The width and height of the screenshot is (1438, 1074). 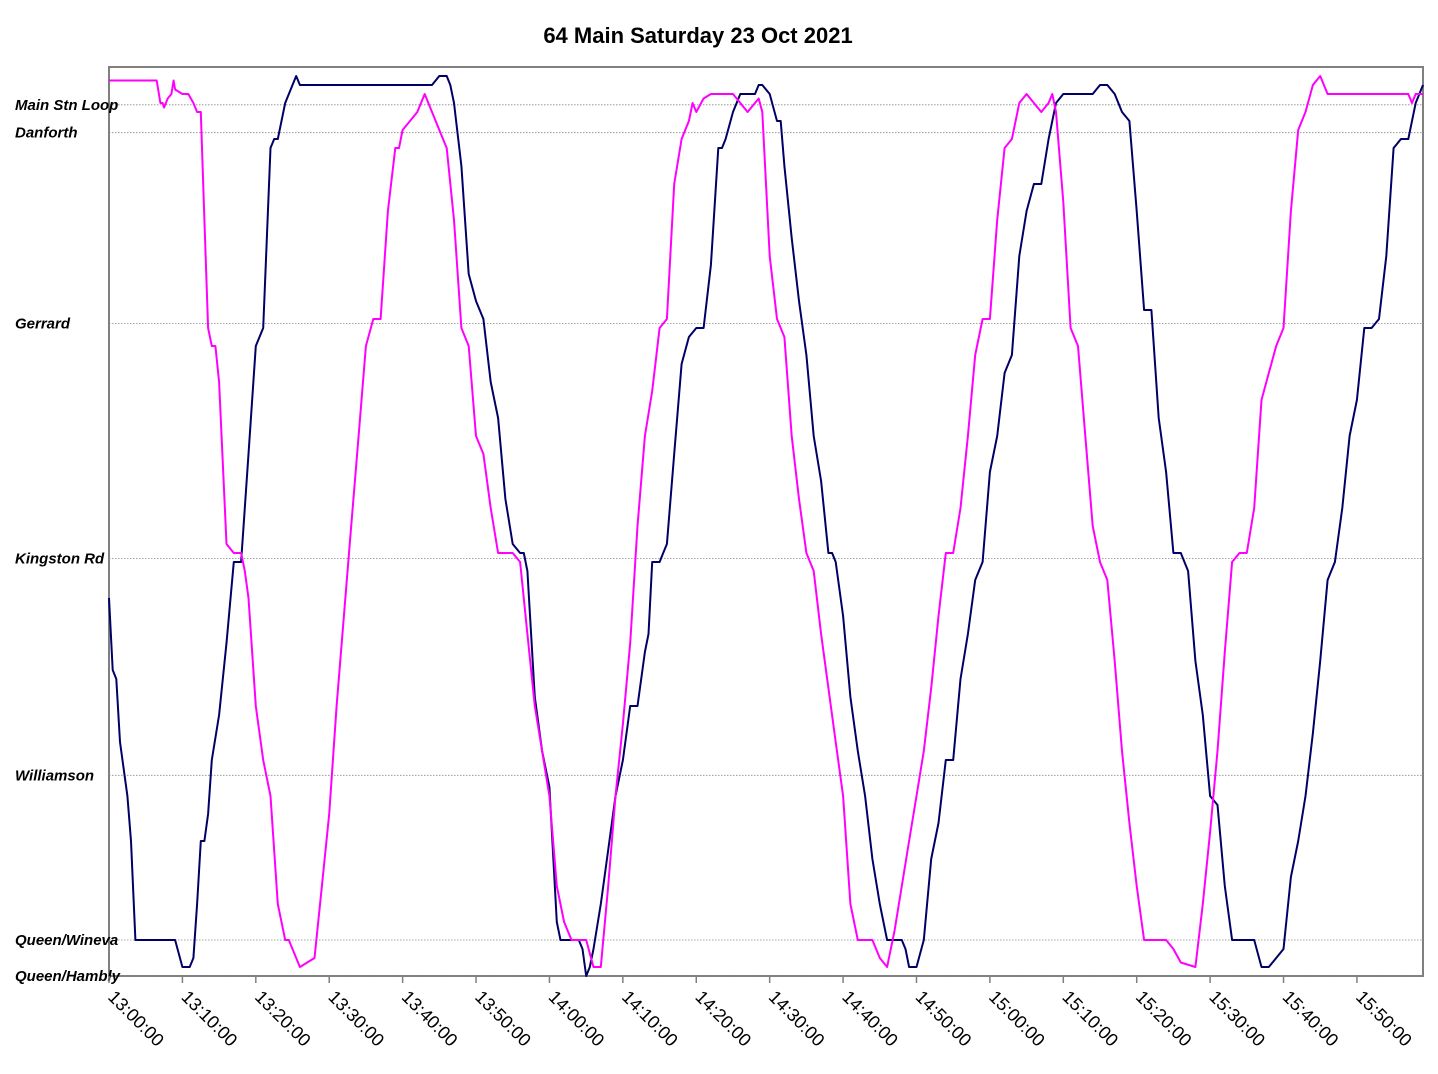 I want to click on x-tick-label: 14:10:00, so click(x=650, y=1019).